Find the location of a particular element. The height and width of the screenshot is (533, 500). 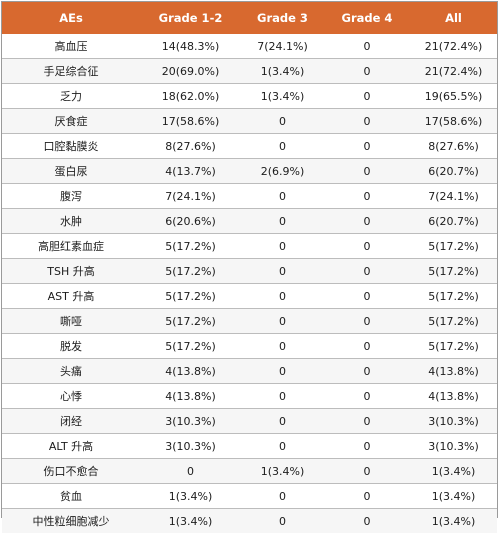

header-all: All is located at coordinates (453, 18).